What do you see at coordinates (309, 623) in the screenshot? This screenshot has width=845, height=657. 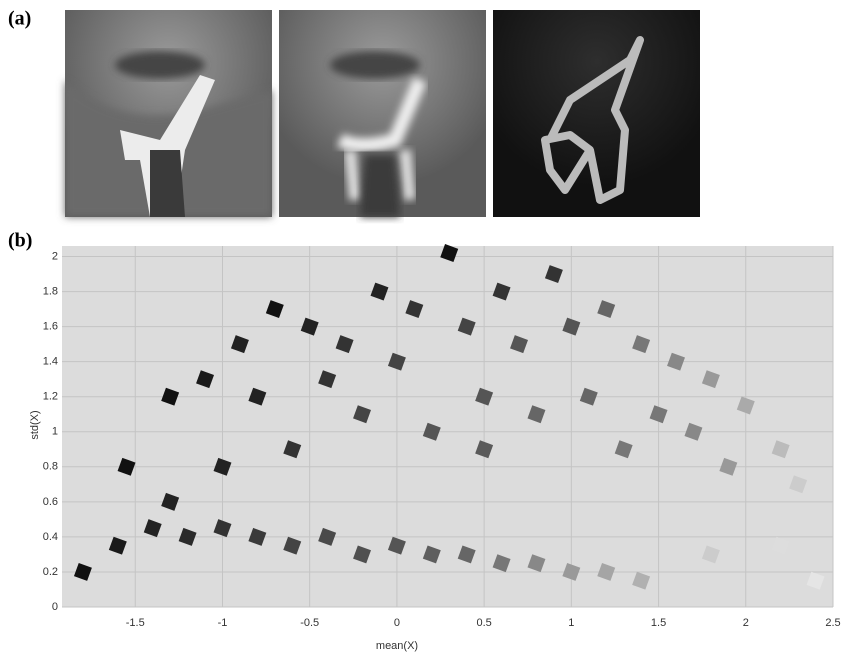 I see `x-tick-label: -0.5` at bounding box center [309, 623].